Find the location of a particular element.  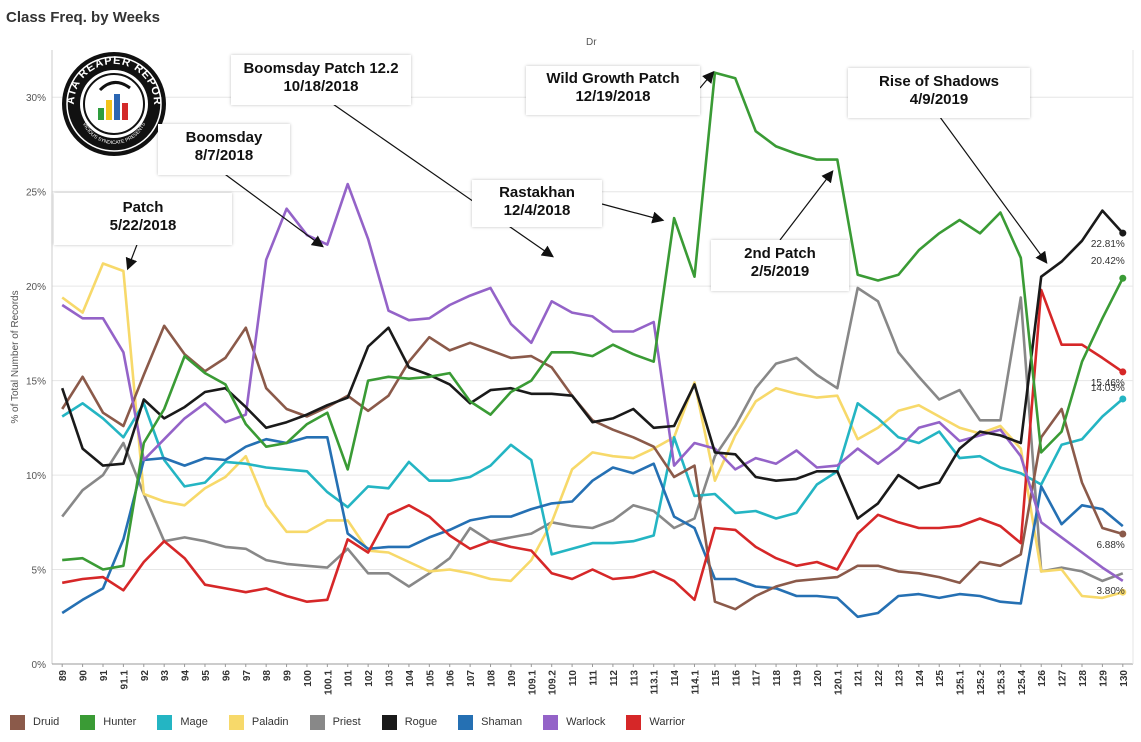

legend-label: Rogue is located at coordinates (421, 722).